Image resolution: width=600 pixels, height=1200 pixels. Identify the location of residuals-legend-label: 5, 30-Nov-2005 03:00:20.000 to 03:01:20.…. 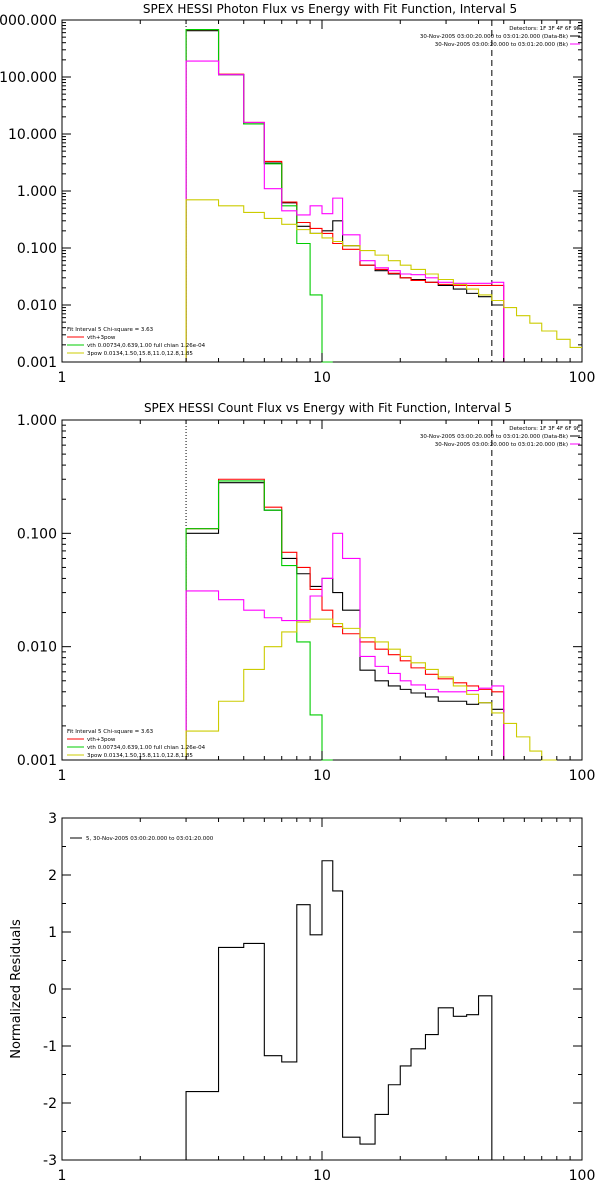
(150, 839).